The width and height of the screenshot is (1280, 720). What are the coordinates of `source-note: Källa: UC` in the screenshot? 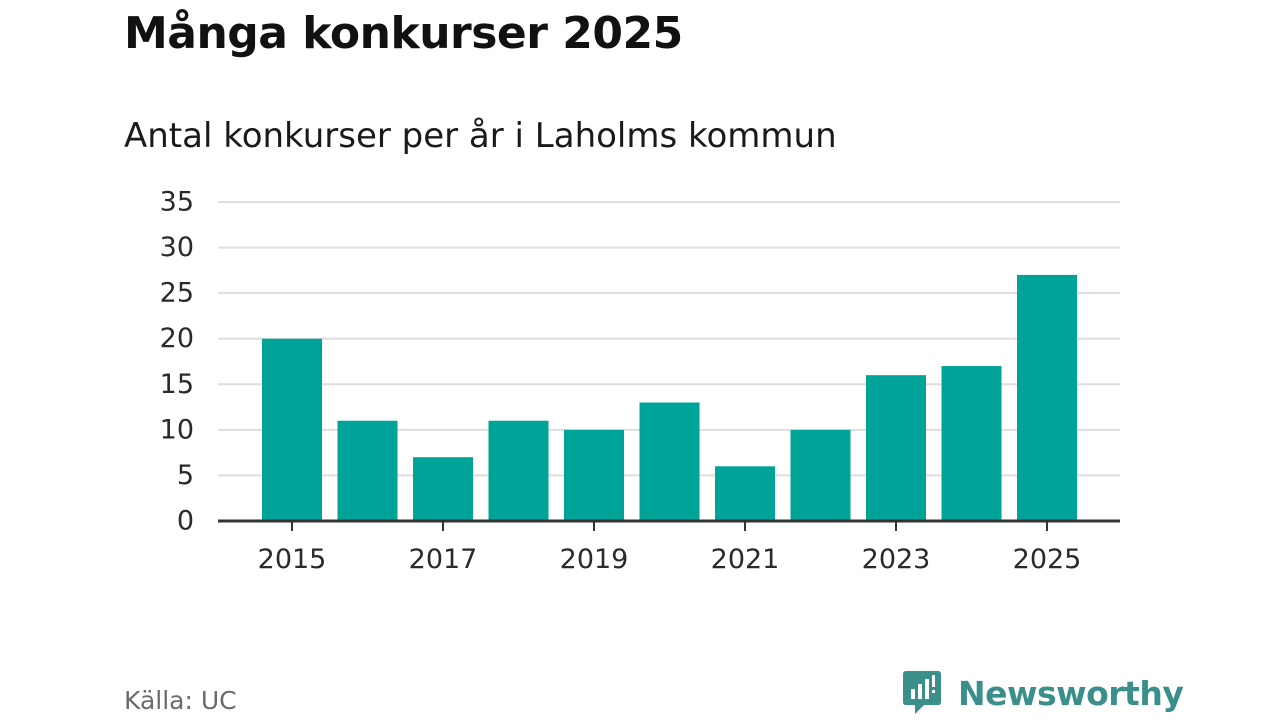 It's located at (180, 700).